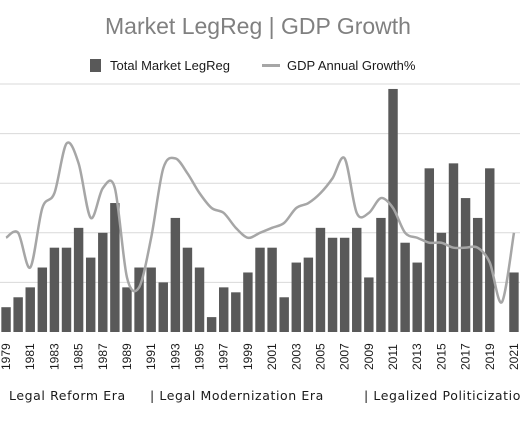 The height and width of the screenshot is (434, 520). What do you see at coordinates (429, 250) in the screenshot?
I see `bar-2014` at bounding box center [429, 250].